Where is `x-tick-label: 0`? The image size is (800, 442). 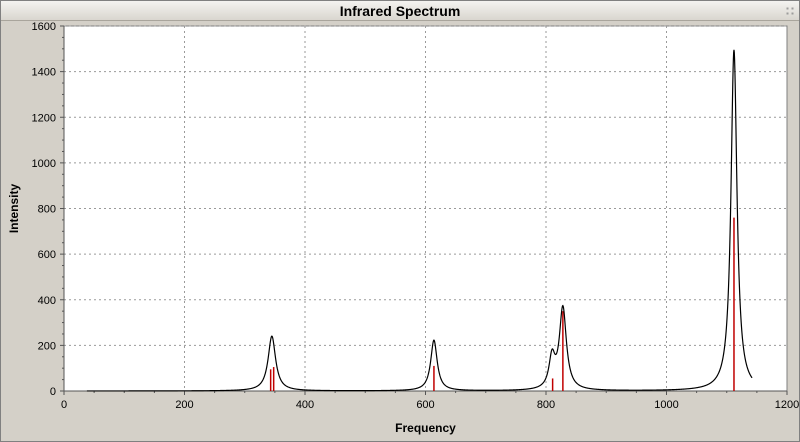 x-tick-label: 0 is located at coordinates (64, 405).